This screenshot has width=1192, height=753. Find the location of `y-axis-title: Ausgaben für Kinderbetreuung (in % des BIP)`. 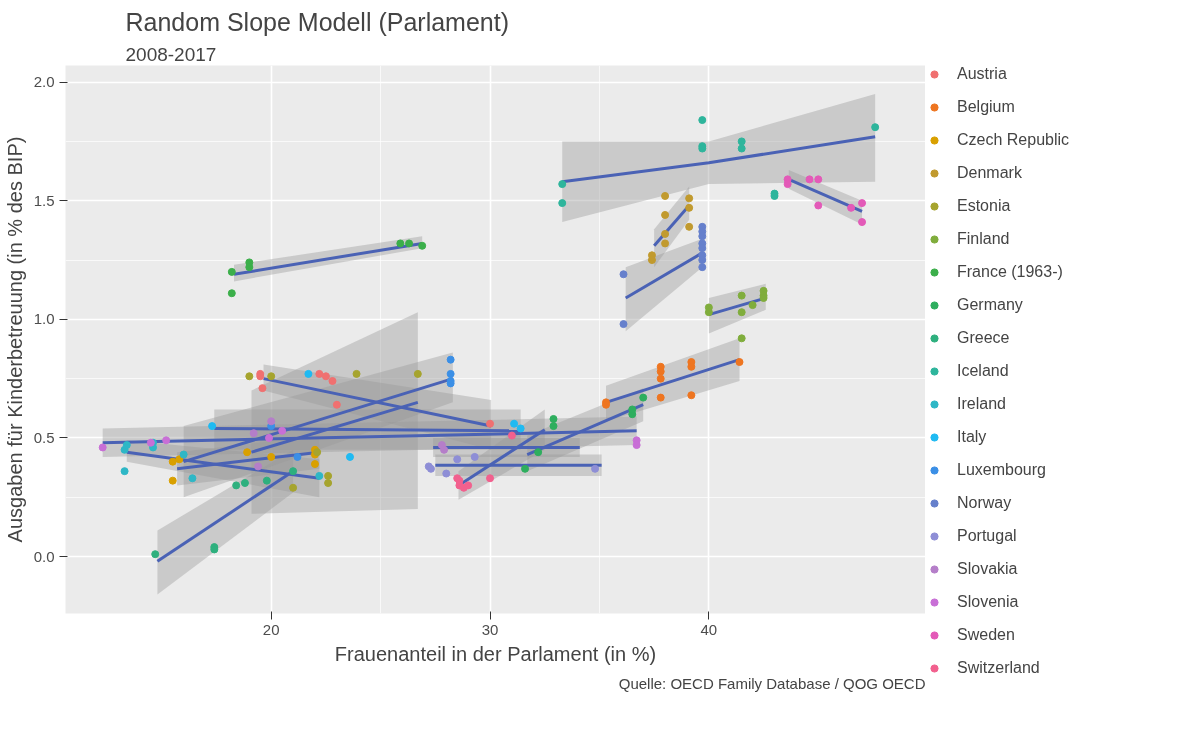

y-axis-title: Ausgaben für Kinderbetreuung (in % des BIP) is located at coordinates (14, 339).